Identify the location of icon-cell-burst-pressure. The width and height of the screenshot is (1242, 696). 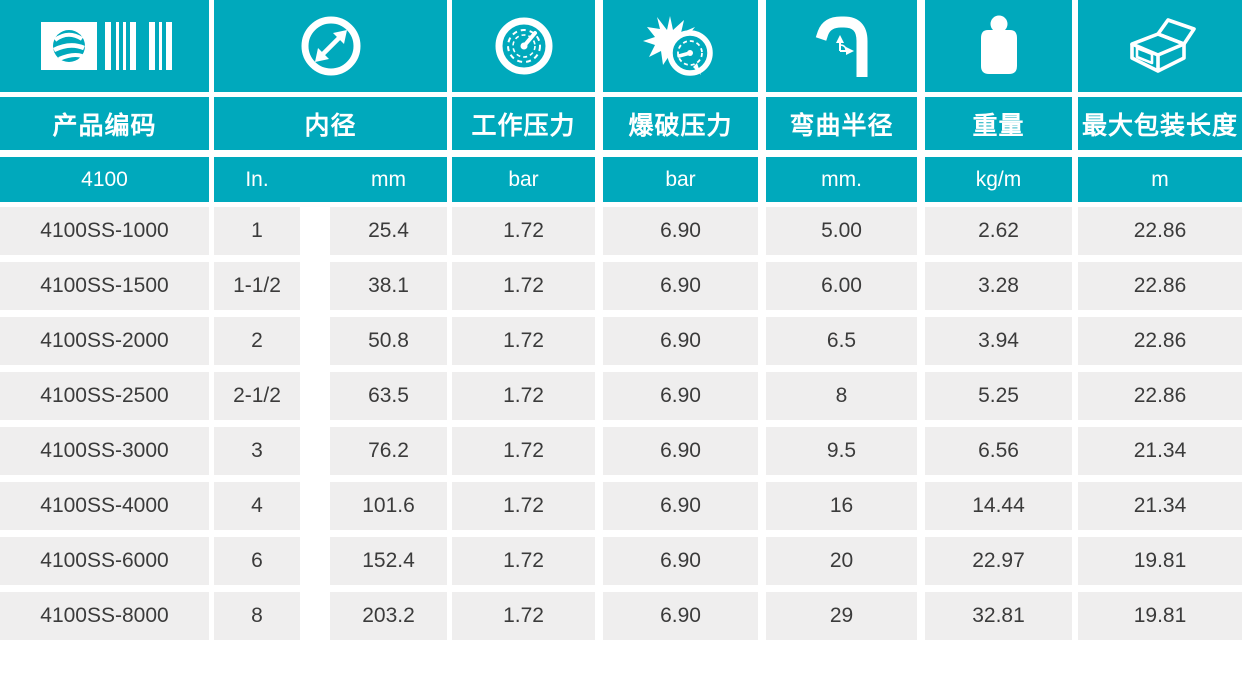
(680, 46).